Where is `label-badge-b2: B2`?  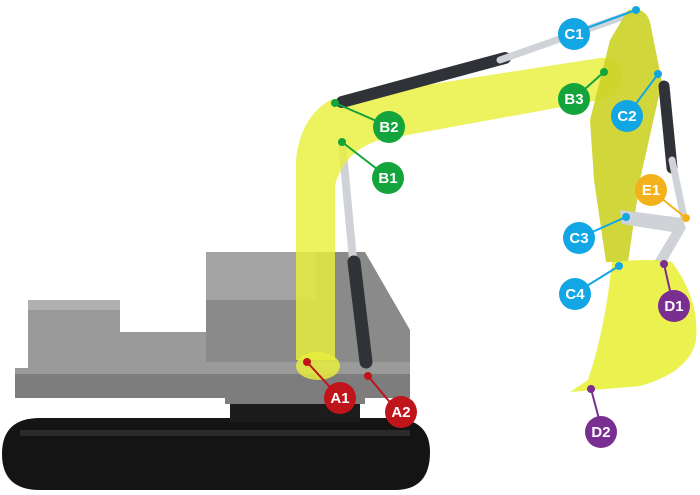
label-badge-b2: B2 is located at coordinates (389, 127).